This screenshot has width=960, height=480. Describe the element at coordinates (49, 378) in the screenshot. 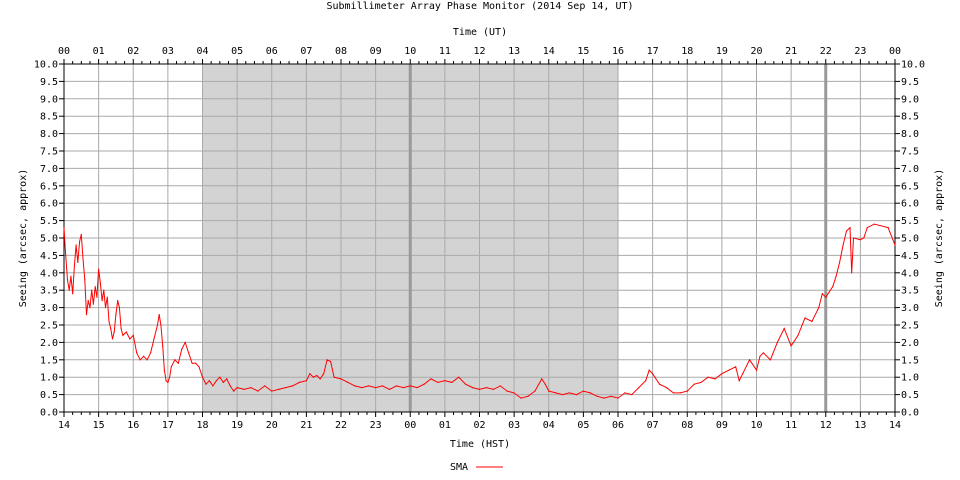

I see `y-tick-label-left: 1.0` at that location.